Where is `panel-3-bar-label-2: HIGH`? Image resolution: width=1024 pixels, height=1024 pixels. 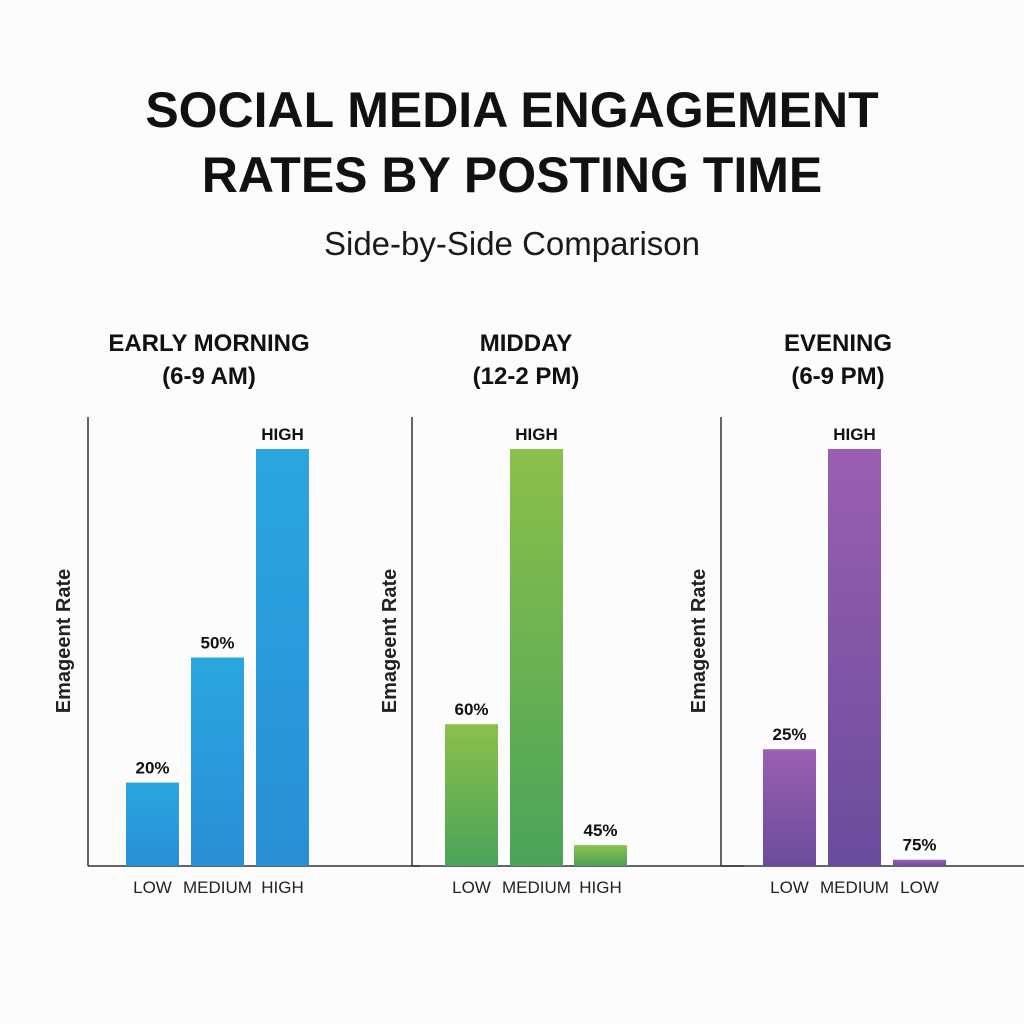 panel-3-bar-label-2: HIGH is located at coordinates (854, 434).